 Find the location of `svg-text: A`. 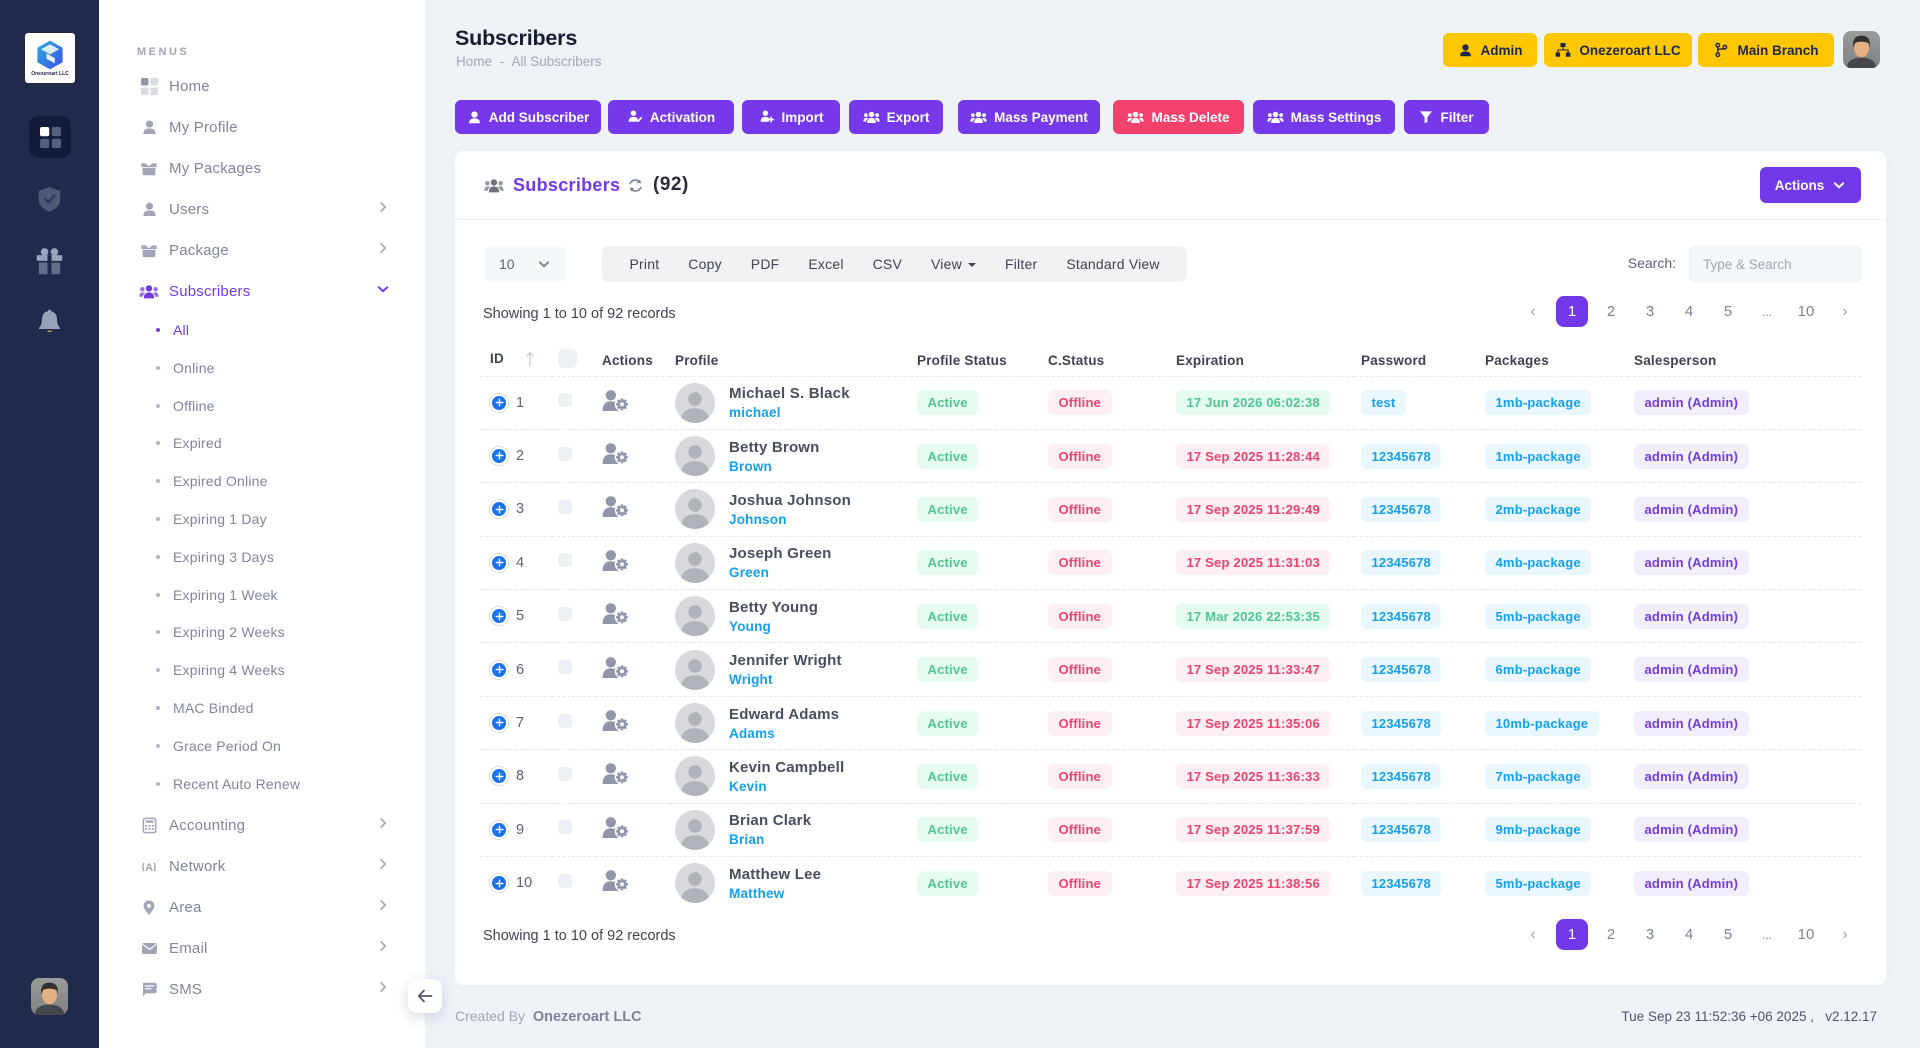

svg-text: A is located at coordinates (149, 867).